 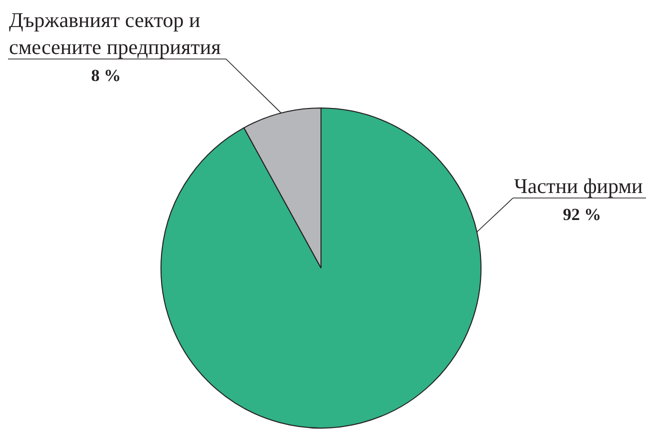 What do you see at coordinates (106, 75) in the screenshot?
I see `data-label: 8 %` at bounding box center [106, 75].